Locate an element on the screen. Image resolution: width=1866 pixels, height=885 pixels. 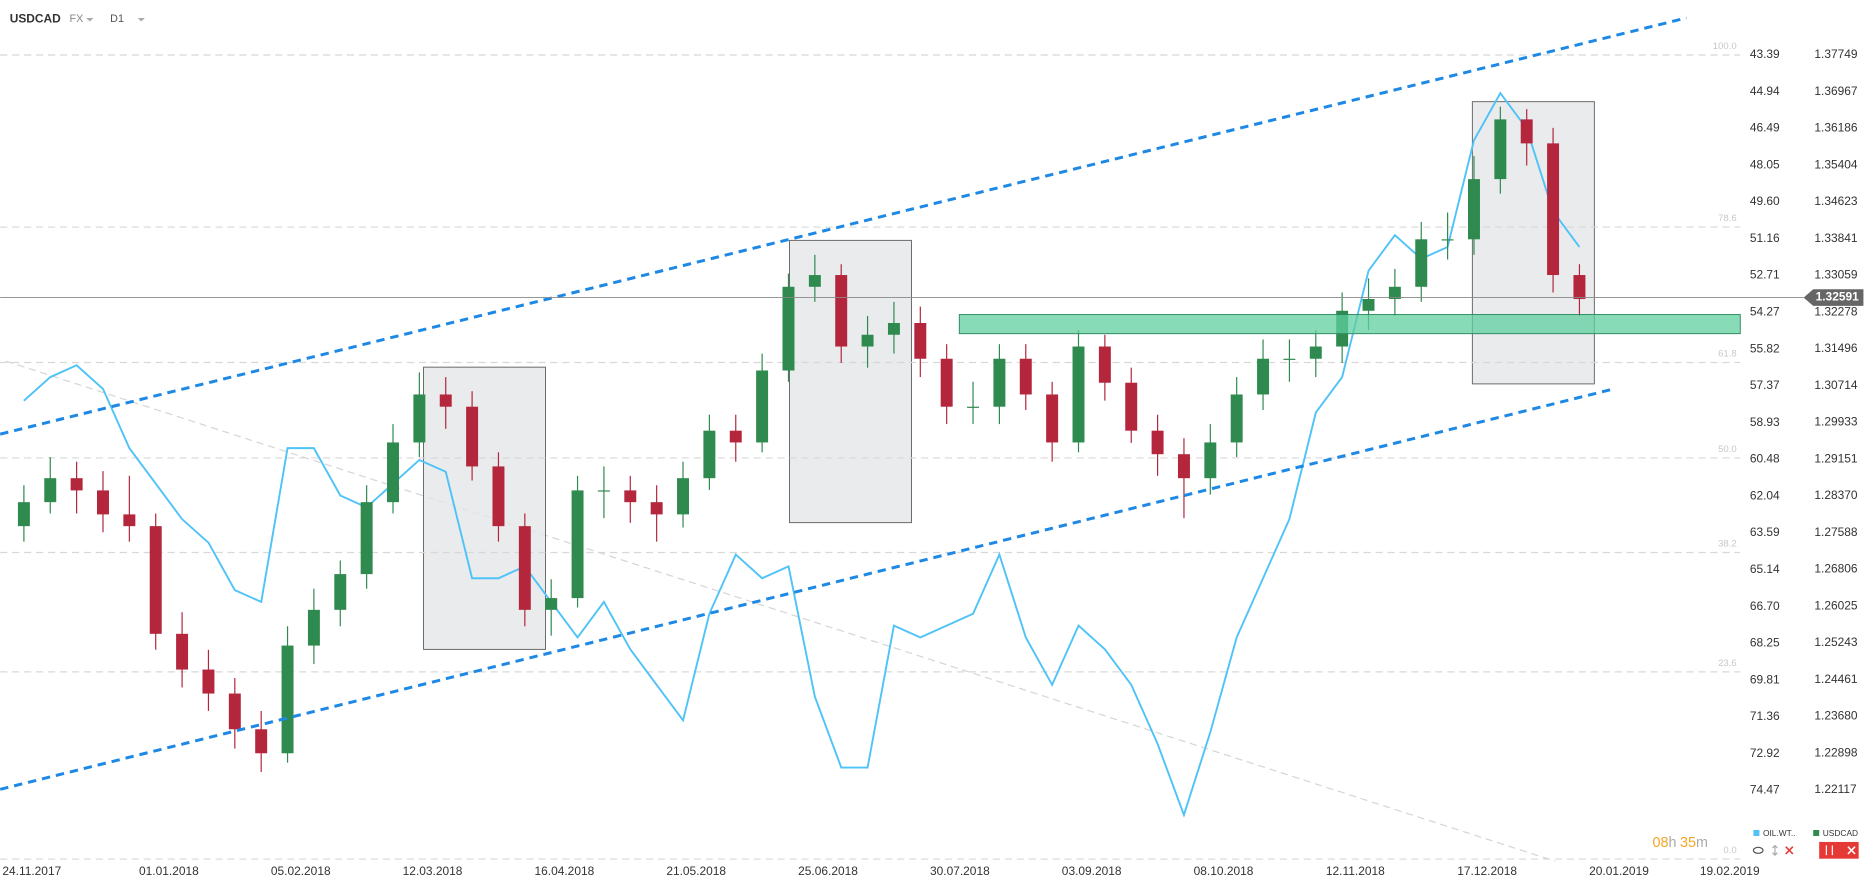
y-tick-label: 1.37749 is located at coordinates (1836, 54).